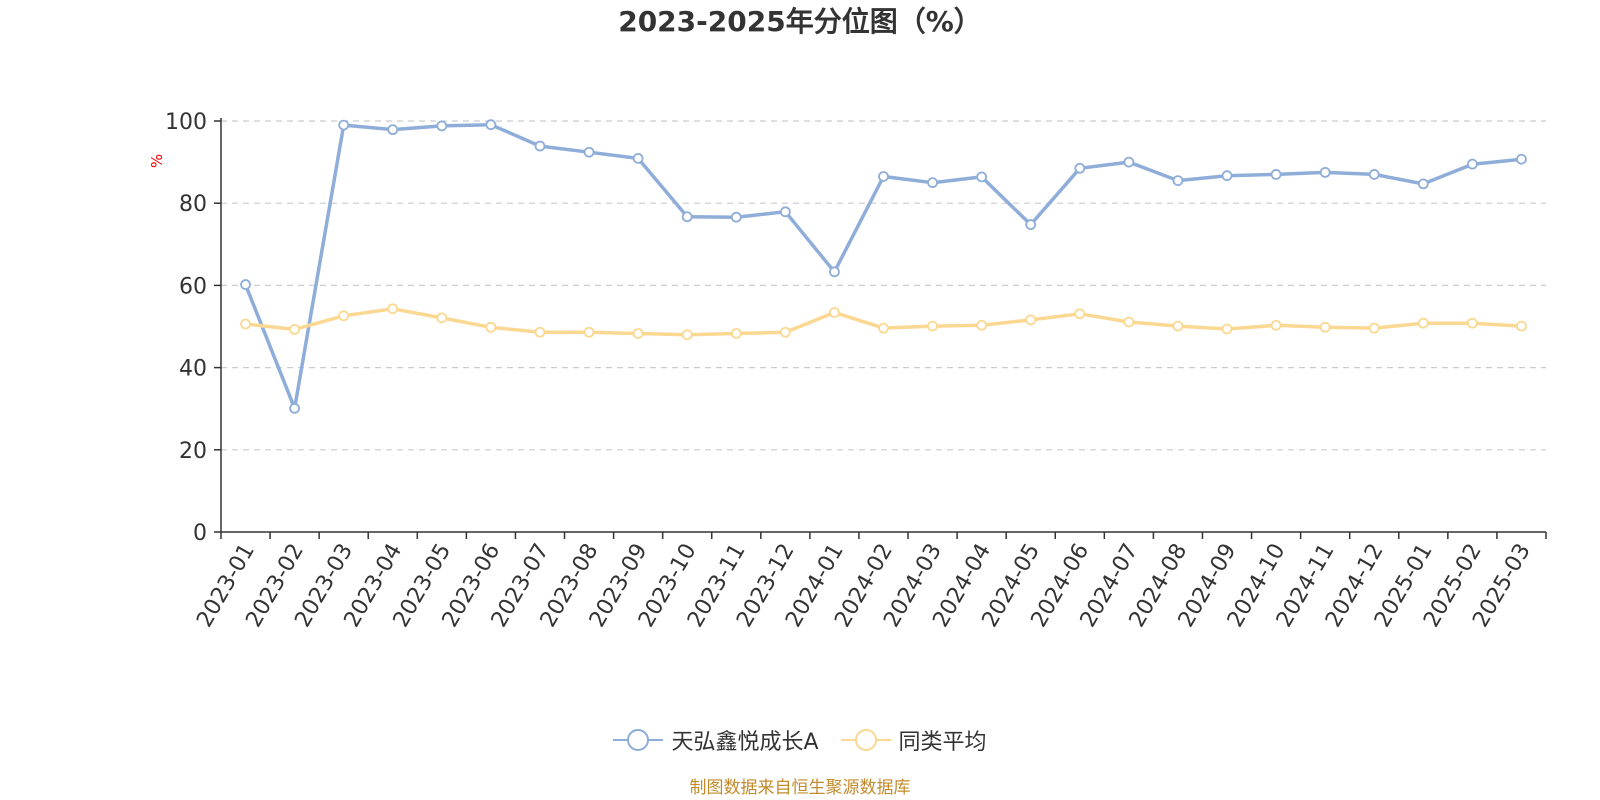 This screenshot has width=1600, height=800. Describe the element at coordinates (193, 204) in the screenshot. I see `y-tick-label: 80` at that location.